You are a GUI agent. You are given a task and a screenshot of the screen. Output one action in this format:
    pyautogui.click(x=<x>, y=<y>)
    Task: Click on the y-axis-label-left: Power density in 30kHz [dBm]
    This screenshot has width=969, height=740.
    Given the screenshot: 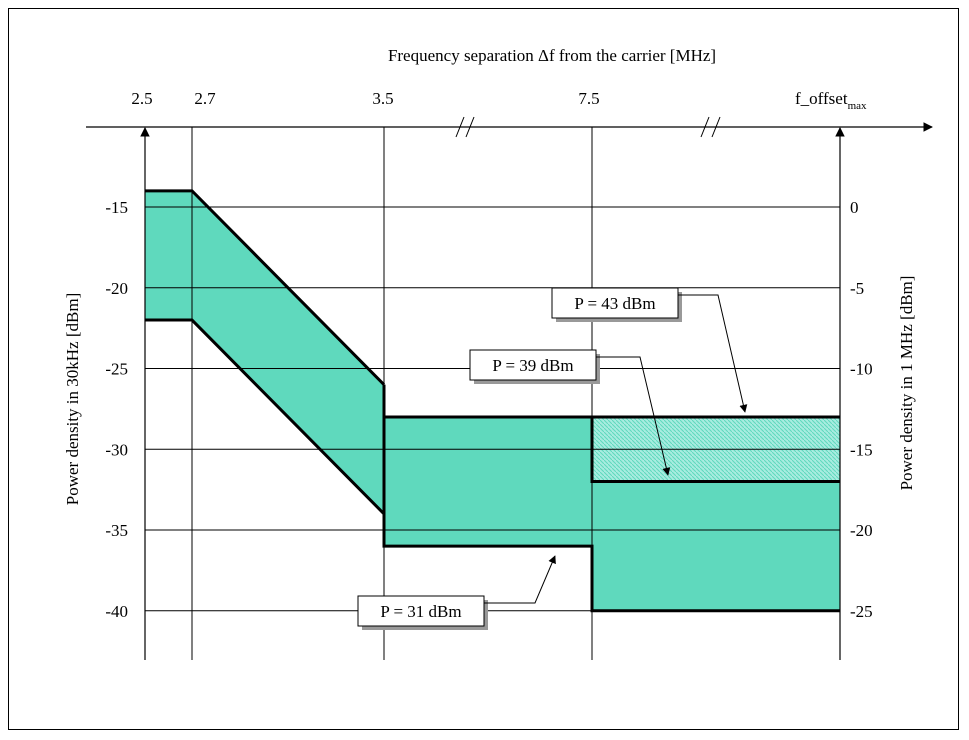 What is the action you would take?
    pyautogui.click(x=72, y=399)
    